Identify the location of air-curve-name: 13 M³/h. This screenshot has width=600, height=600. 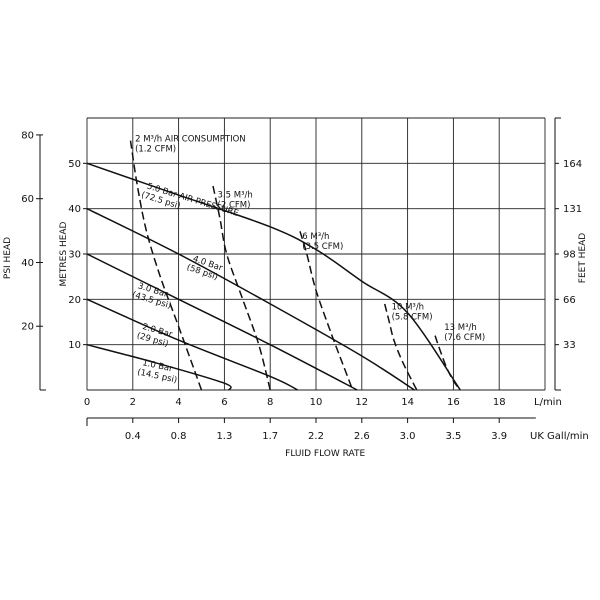
(460, 328).